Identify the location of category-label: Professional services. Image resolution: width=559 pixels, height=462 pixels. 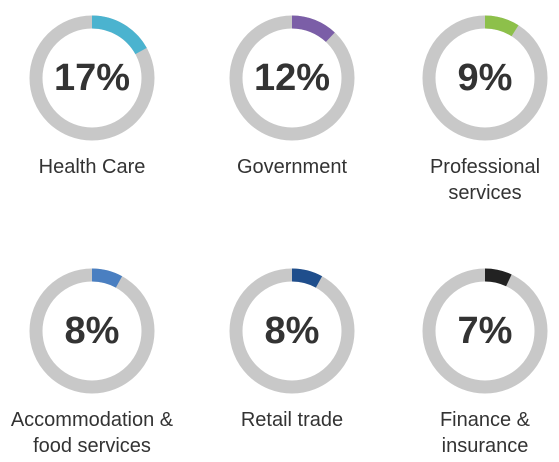
(485, 180).